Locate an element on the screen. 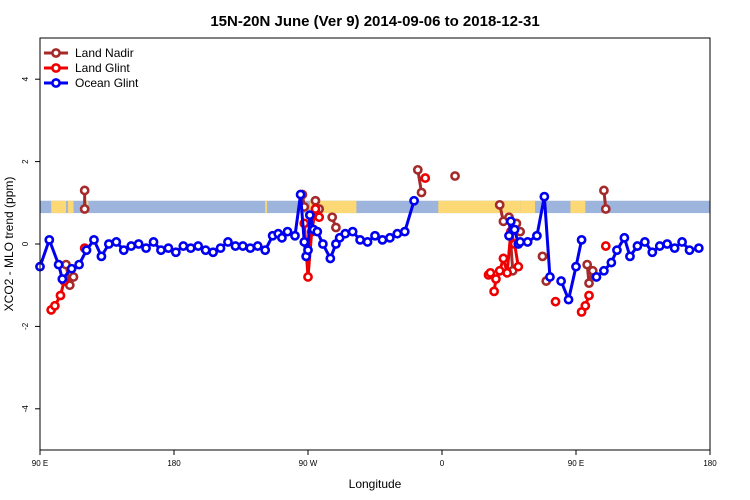  x-axis: 90 E 180 90 W 0 90 E 180 is located at coordinates (374, 459).